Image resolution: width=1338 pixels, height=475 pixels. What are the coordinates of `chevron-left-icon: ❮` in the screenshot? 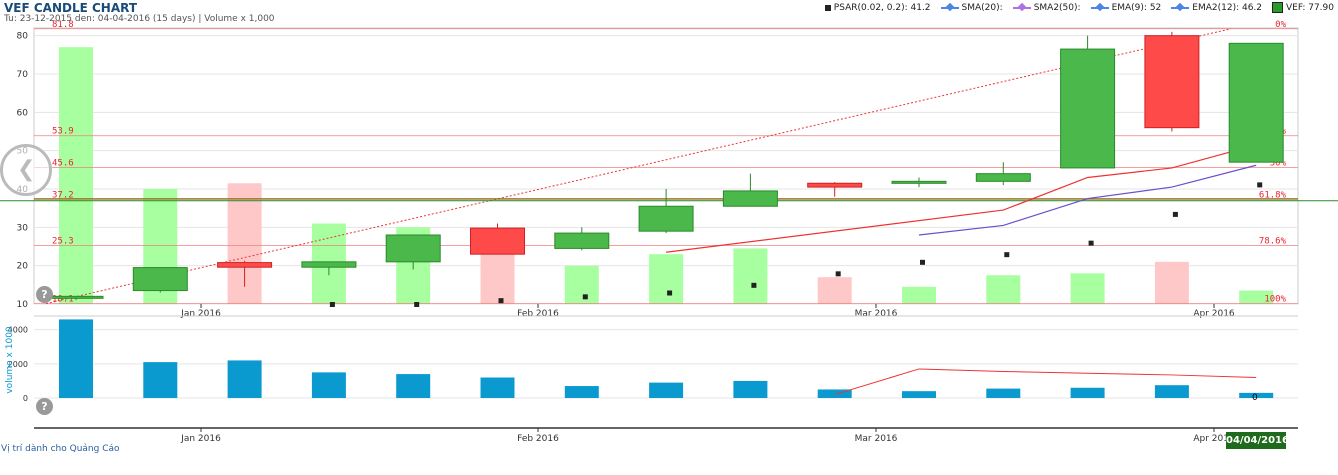 It's located at (26, 169).